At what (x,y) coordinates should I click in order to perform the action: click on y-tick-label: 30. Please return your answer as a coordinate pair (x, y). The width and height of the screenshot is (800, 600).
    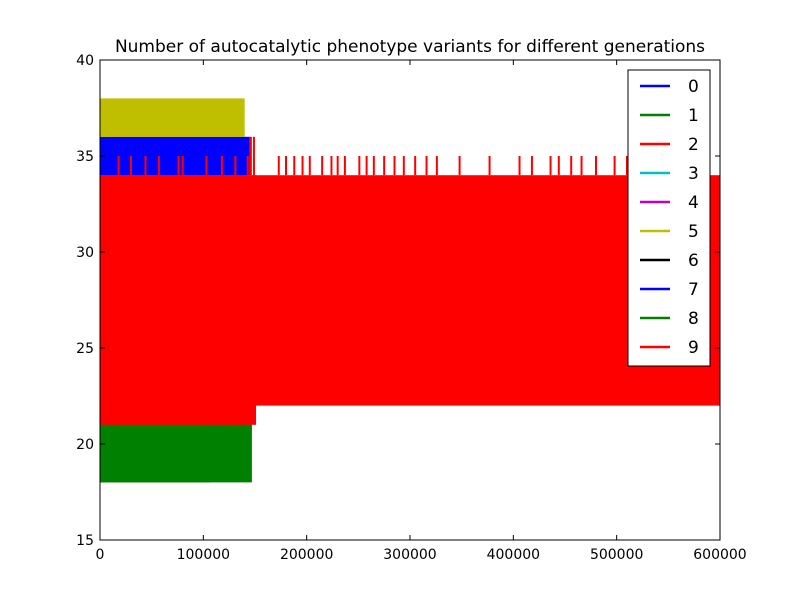
    Looking at the image, I should click on (85, 253).